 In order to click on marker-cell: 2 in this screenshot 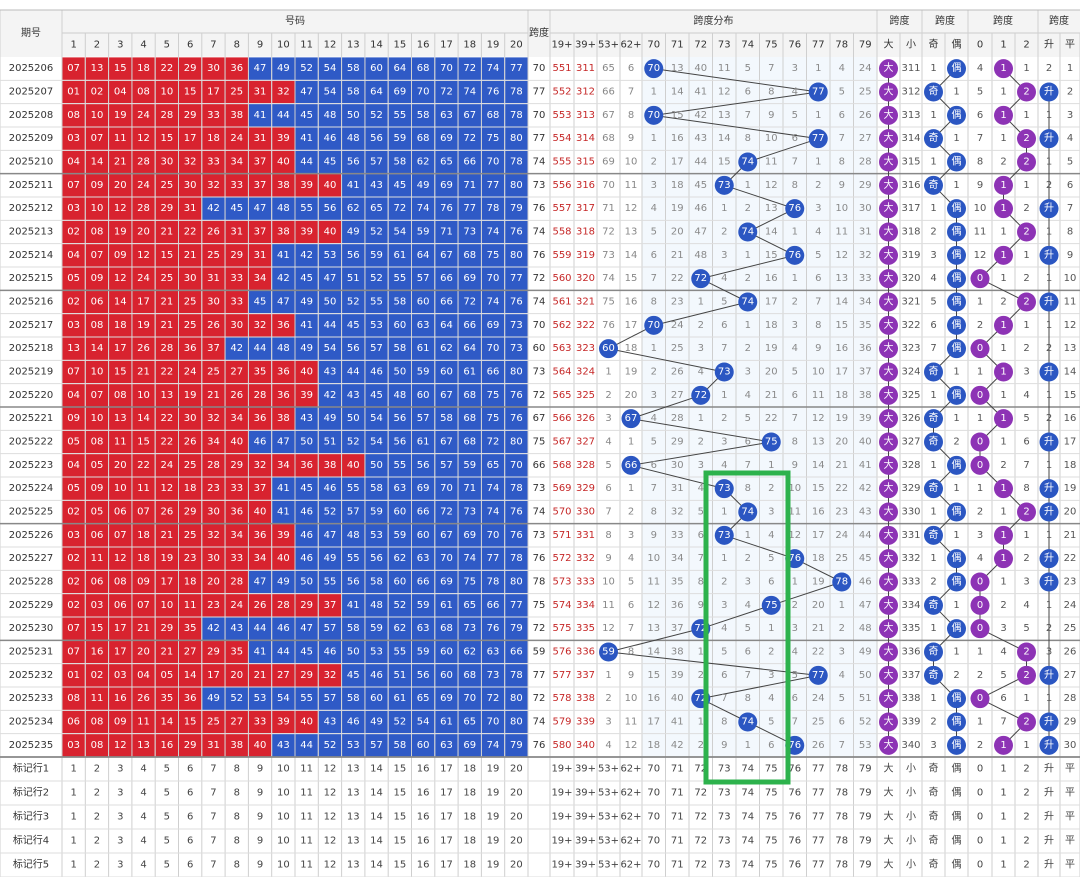, I will do `click(1026, 865)`.